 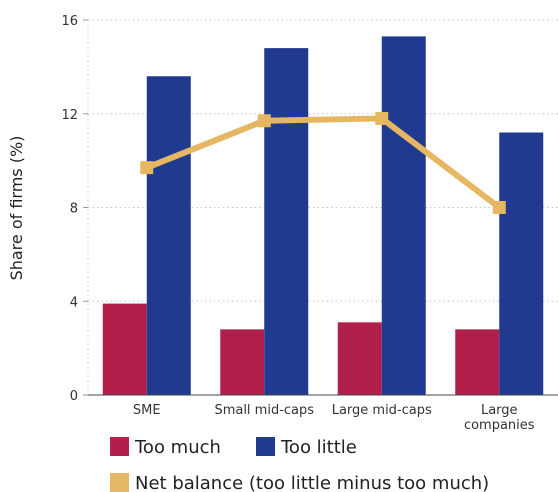 What do you see at coordinates (382, 410) in the screenshot?
I see `x-tick-label: Large mid-caps` at bounding box center [382, 410].